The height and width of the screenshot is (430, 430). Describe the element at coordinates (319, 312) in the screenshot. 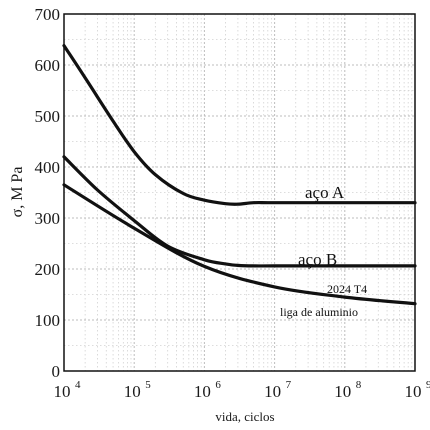

I see `label-liga-de-aluminio: liga de aluminio` at that location.